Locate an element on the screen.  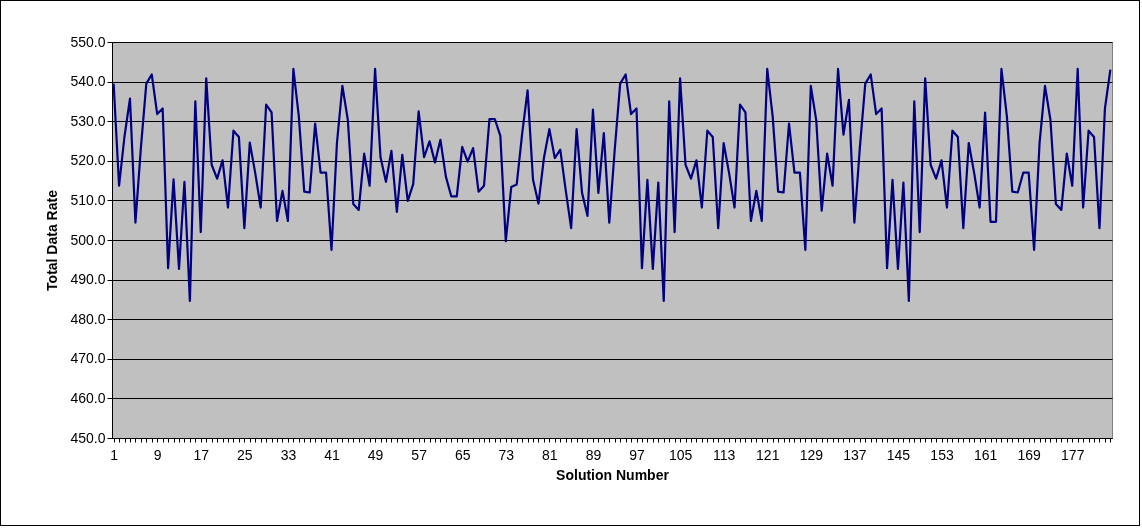
x-tick-label: 9 is located at coordinates (157, 454).